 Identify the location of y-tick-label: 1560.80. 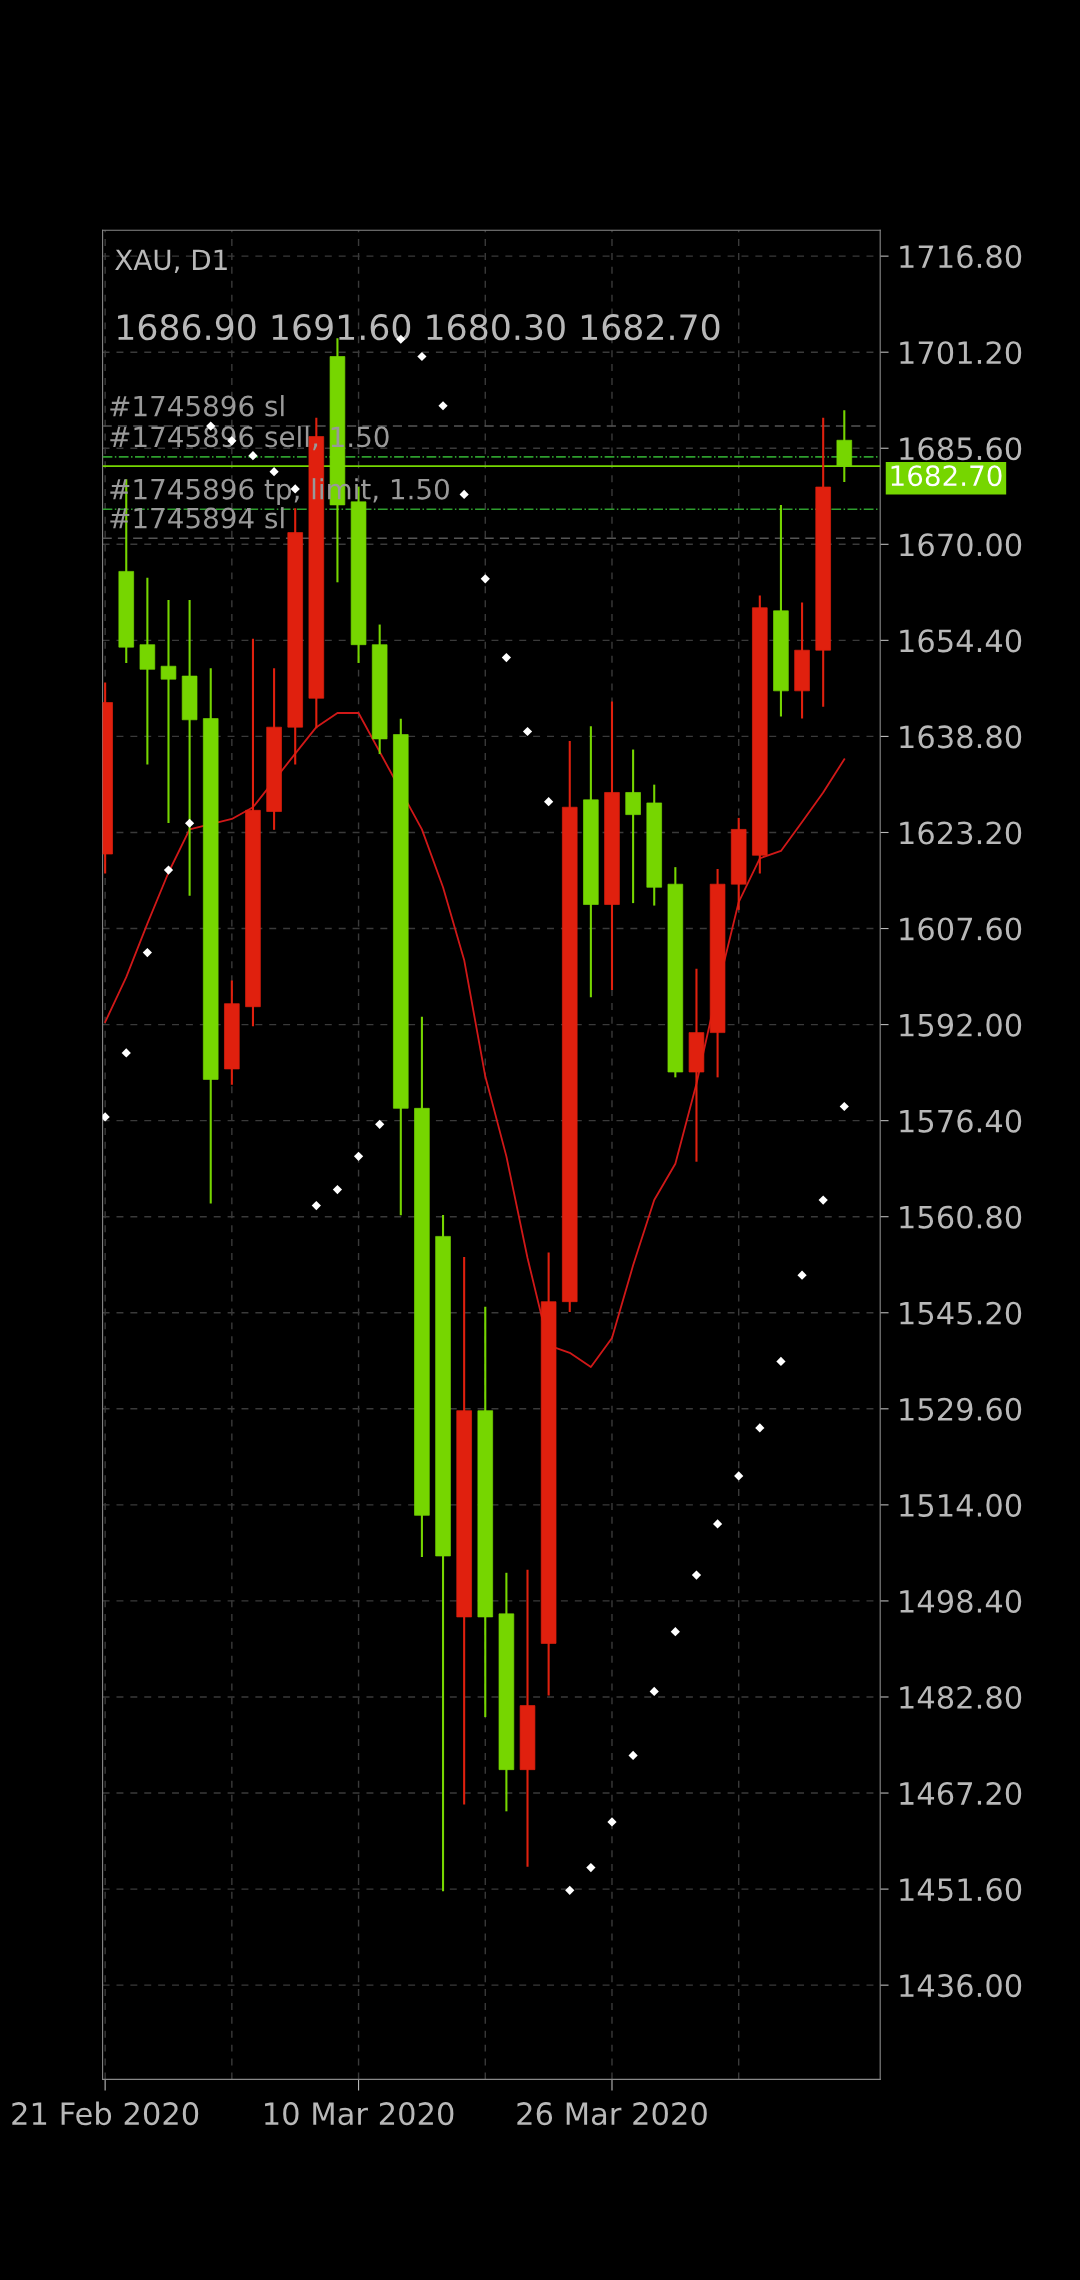
(961, 1217).